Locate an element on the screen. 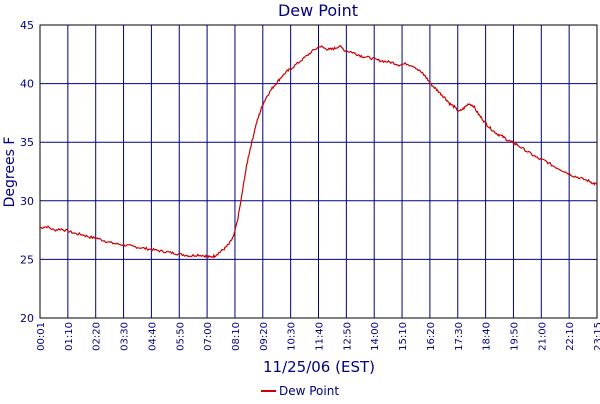 The height and width of the screenshot is (404, 600). x-tick-label: 08:10 is located at coordinates (236, 336).